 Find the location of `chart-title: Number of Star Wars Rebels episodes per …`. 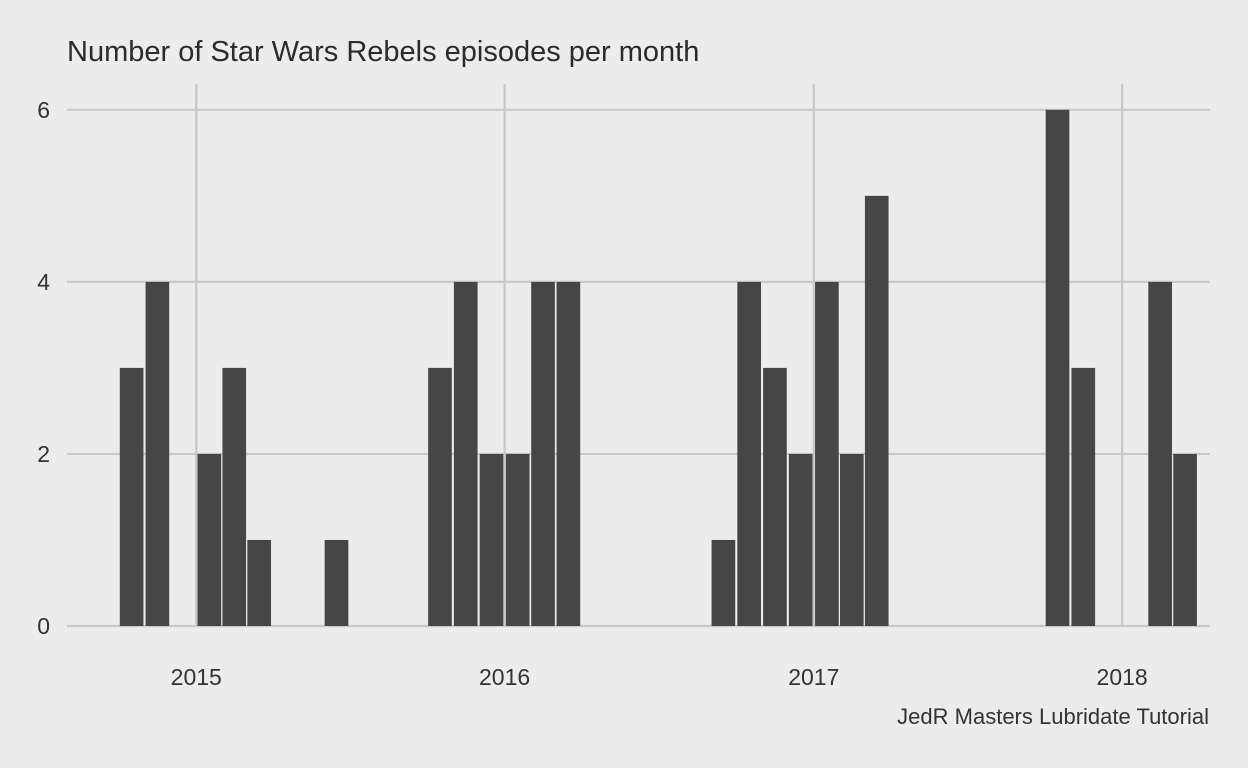

chart-title: Number of Star Wars Rebels episodes per … is located at coordinates (383, 52).